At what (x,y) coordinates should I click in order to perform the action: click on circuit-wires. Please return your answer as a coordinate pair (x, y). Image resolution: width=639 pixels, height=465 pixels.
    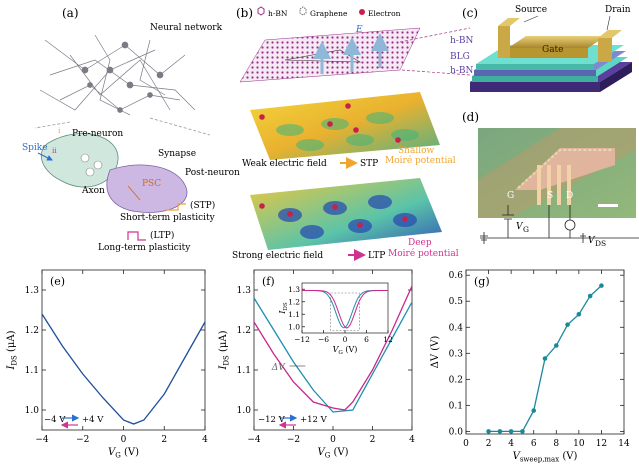
    Looking at the image, I should click on (539, 221).